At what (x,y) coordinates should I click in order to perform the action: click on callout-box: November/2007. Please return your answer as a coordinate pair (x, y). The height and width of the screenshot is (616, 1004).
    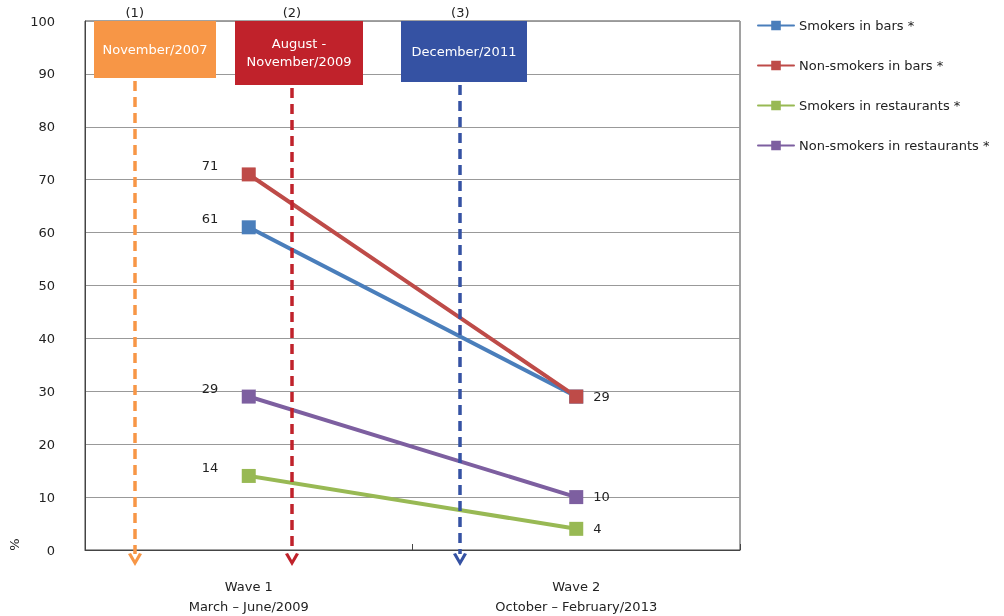
    Looking at the image, I should click on (155, 49).